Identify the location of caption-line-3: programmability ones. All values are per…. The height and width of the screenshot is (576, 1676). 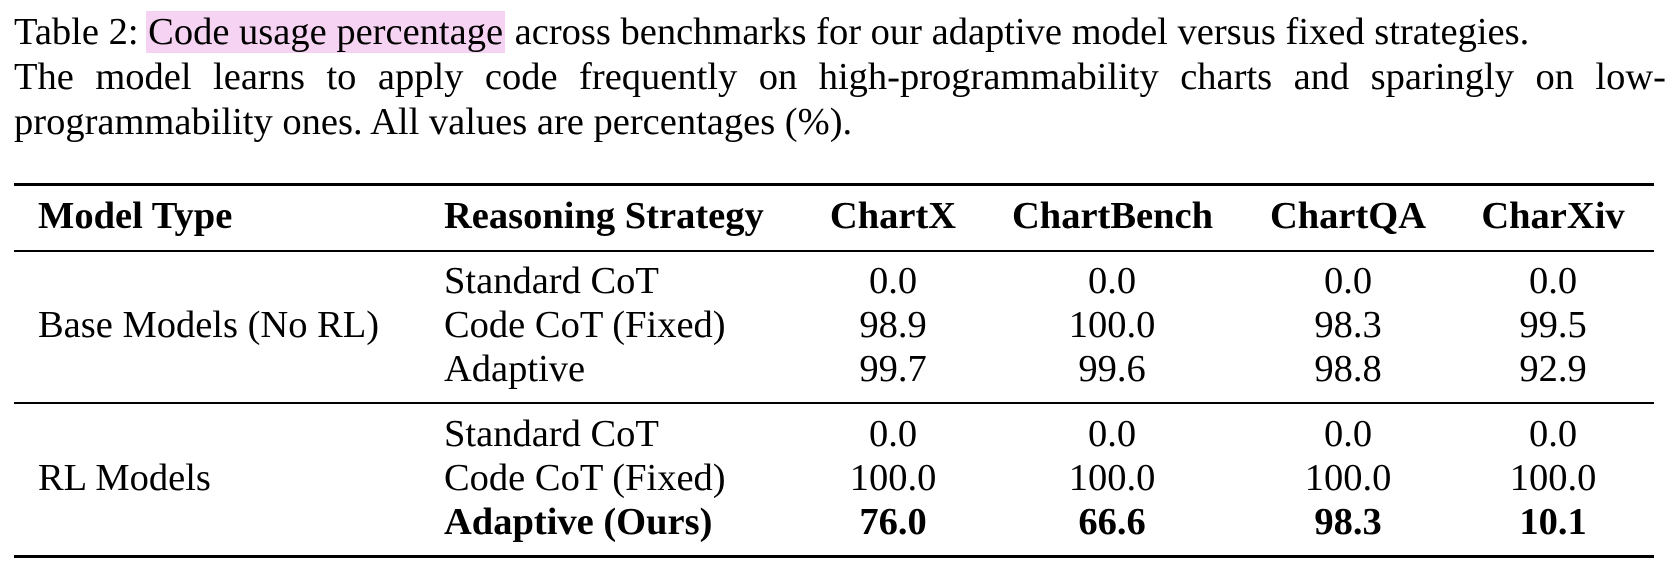
(433, 122).